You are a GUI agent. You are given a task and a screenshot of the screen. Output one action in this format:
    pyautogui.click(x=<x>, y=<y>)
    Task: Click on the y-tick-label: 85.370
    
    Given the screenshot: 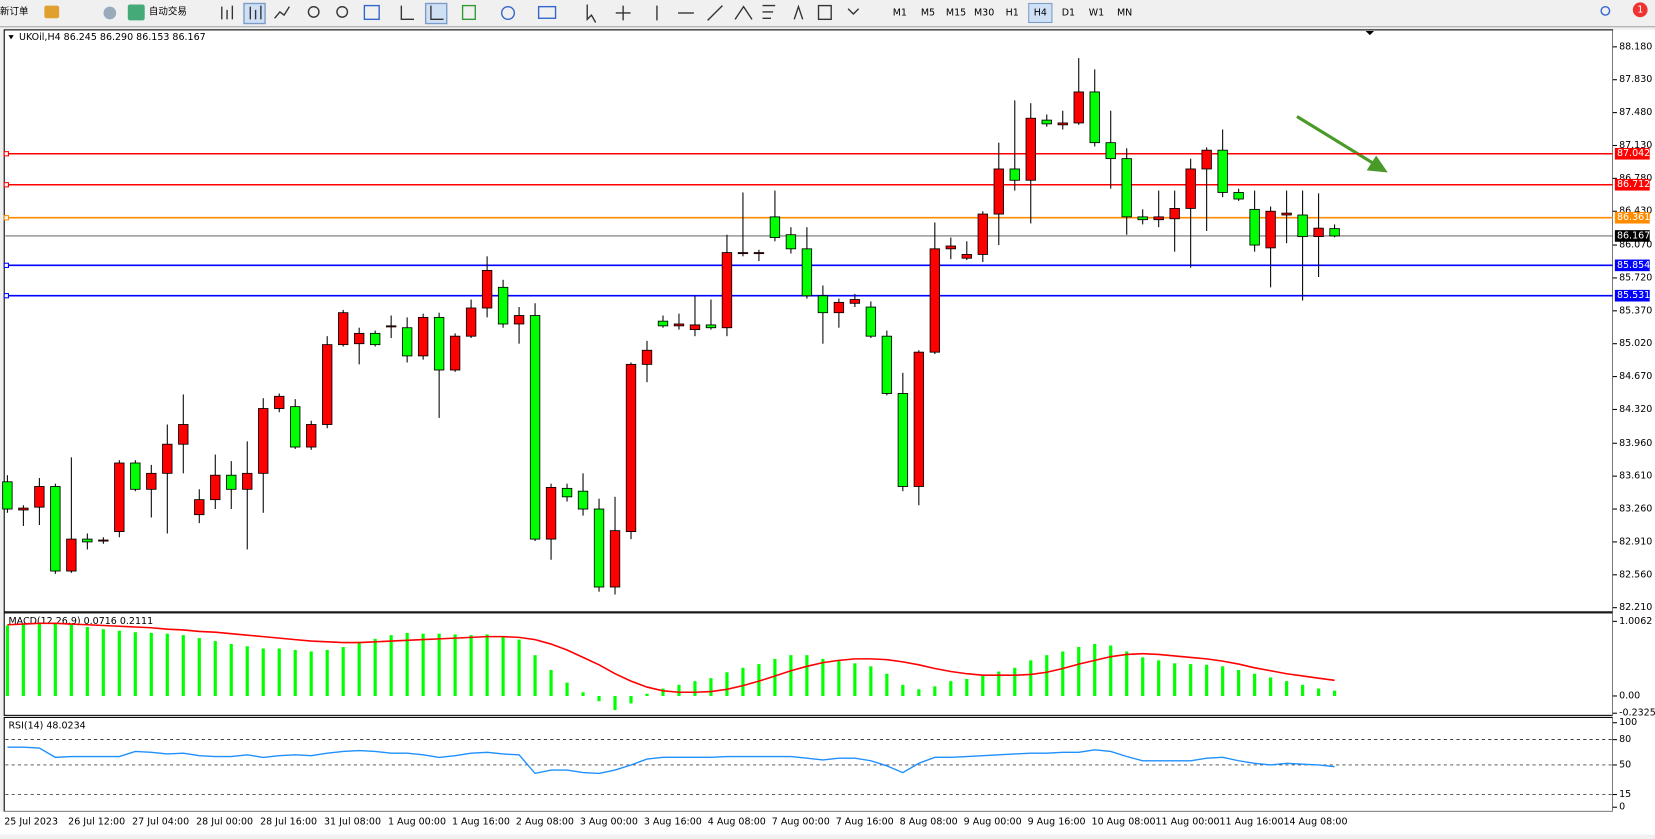 What is the action you would take?
    pyautogui.click(x=1635, y=310)
    